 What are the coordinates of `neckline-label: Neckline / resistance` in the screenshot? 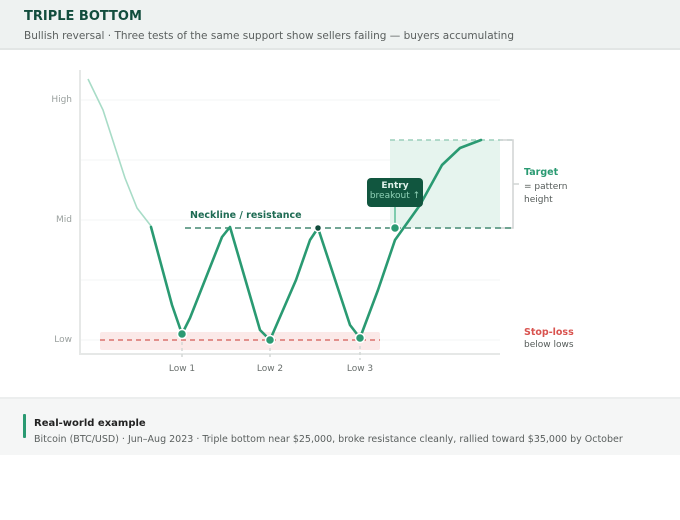 It's located at (246, 215).